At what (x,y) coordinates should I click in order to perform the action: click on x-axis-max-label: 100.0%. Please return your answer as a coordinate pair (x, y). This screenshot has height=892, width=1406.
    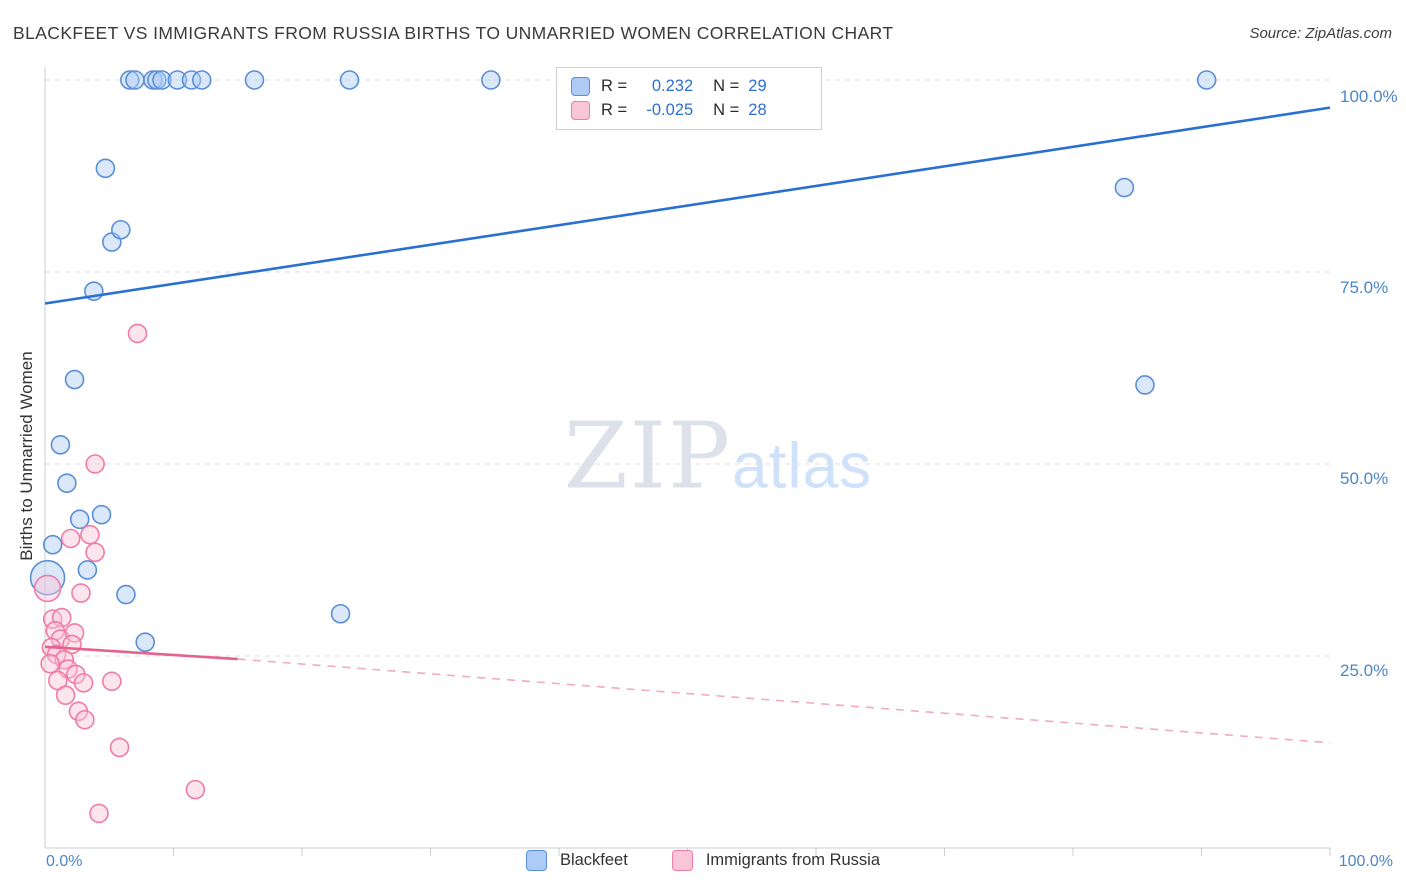
    Looking at the image, I should click on (1365, 861).